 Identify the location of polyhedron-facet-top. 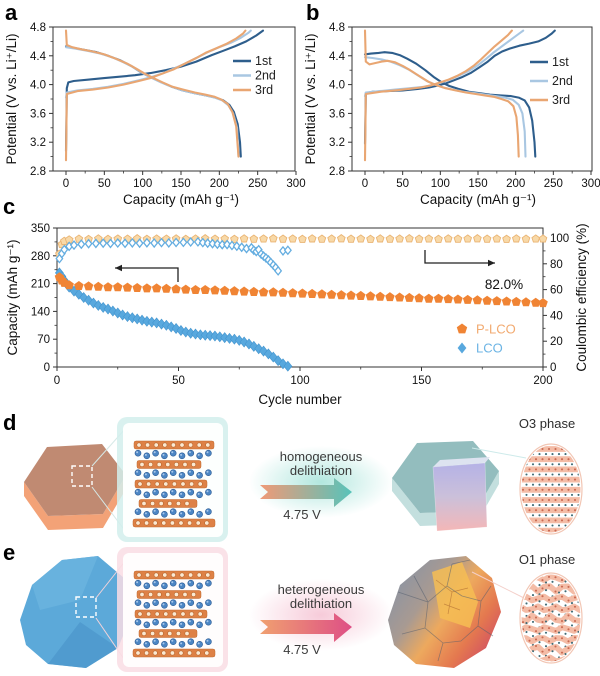
(65, 583).